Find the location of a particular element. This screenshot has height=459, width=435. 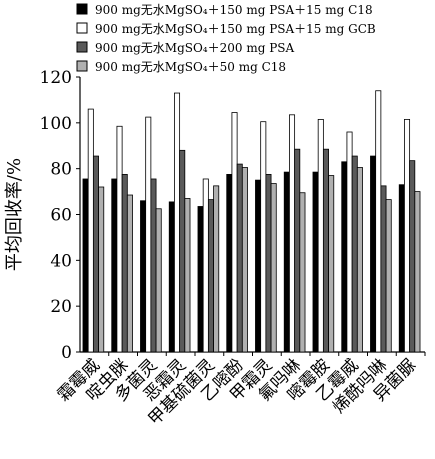

bar-氟吗啉-series-1 is located at coordinates (286, 262).